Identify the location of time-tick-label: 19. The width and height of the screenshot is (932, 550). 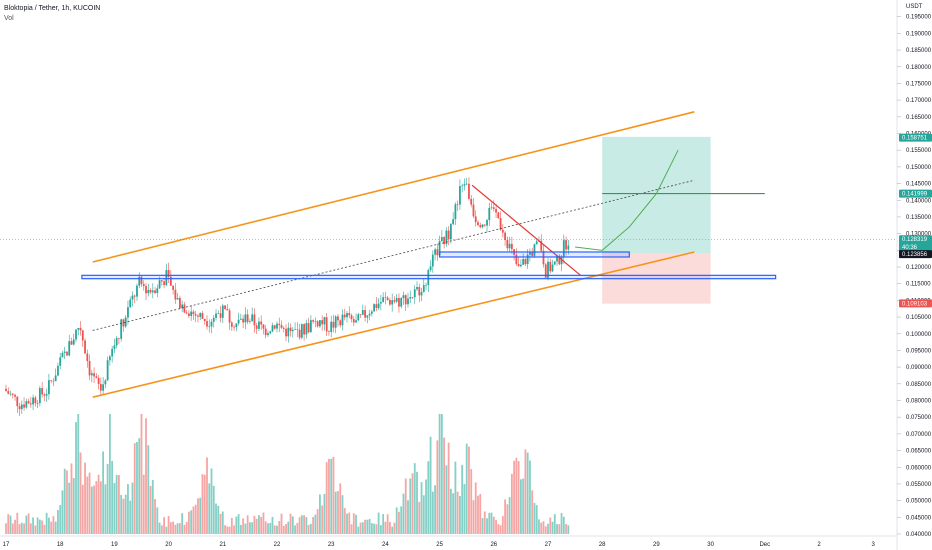
(114, 545).